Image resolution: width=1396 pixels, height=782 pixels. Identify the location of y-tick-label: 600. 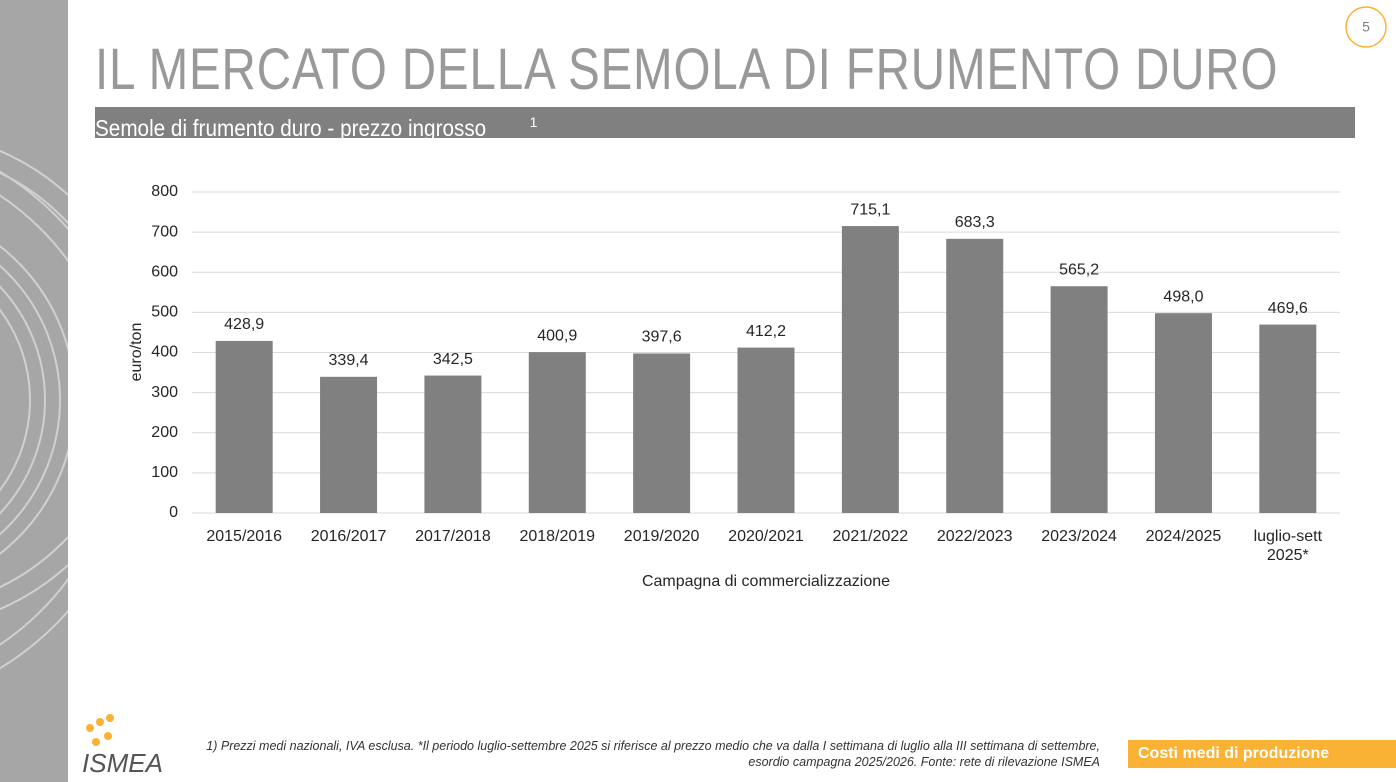
(164, 271).